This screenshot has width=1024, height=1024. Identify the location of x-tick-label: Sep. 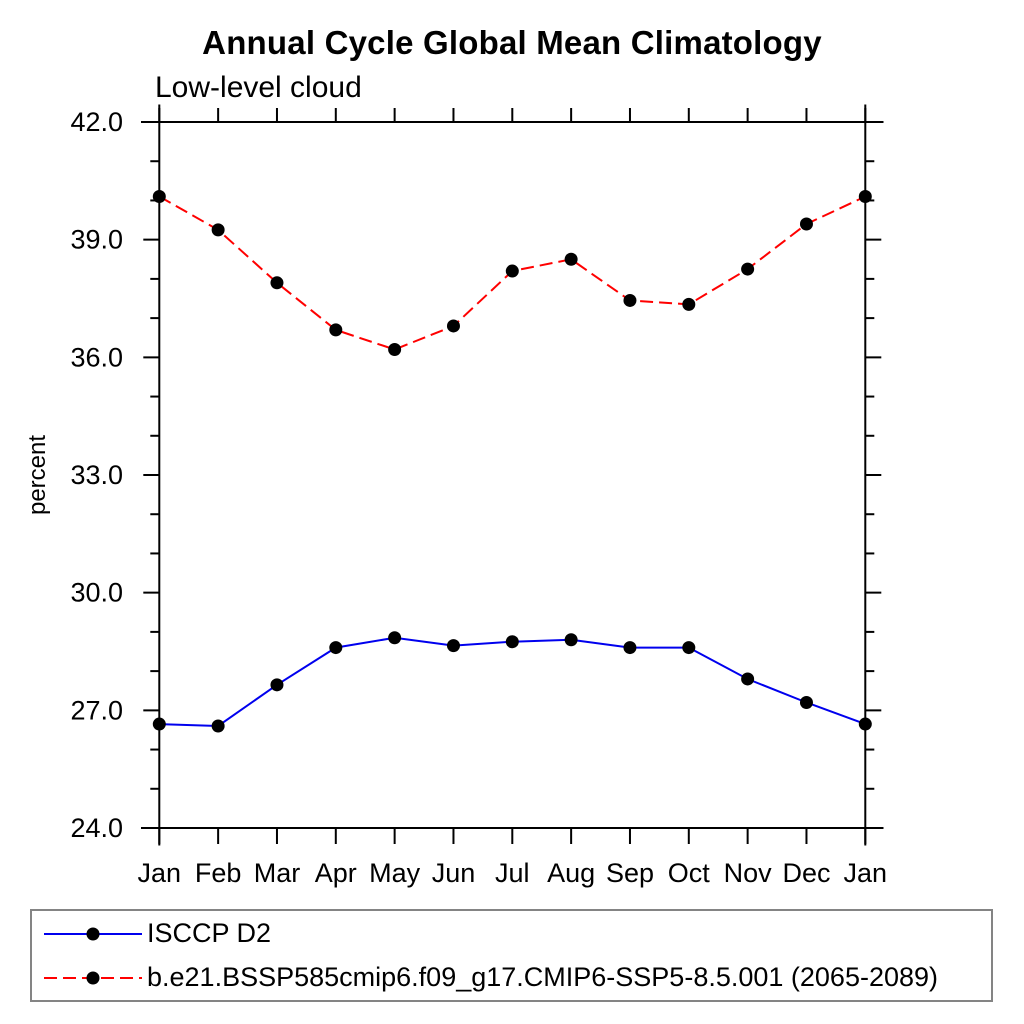
(630, 873).